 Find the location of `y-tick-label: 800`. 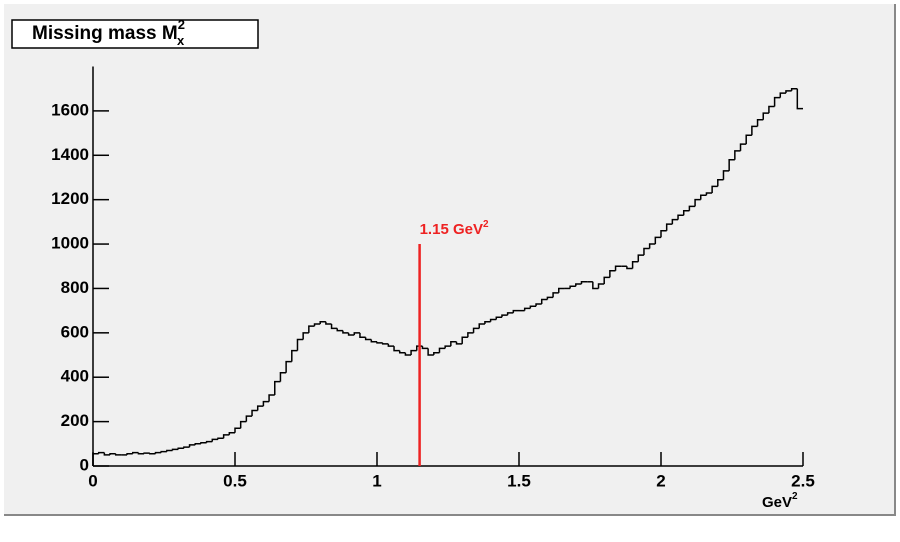

y-tick-label: 800 is located at coordinates (75, 287).